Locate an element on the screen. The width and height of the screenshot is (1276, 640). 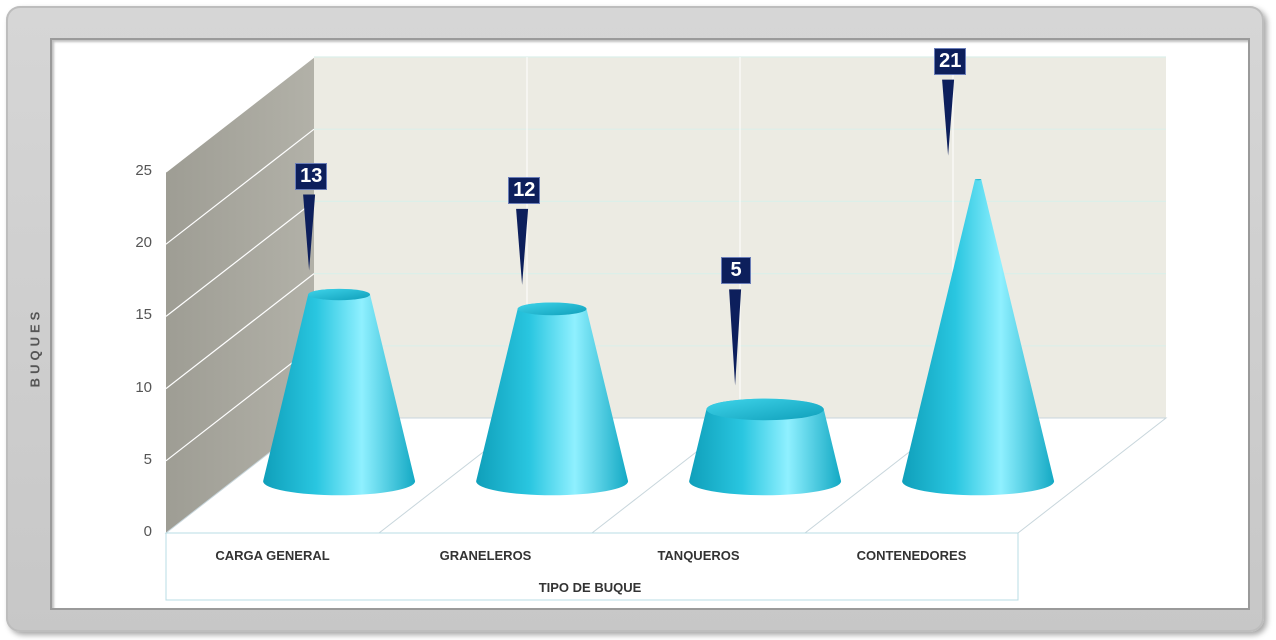
y-tick-label: 20 is located at coordinates (143, 243).